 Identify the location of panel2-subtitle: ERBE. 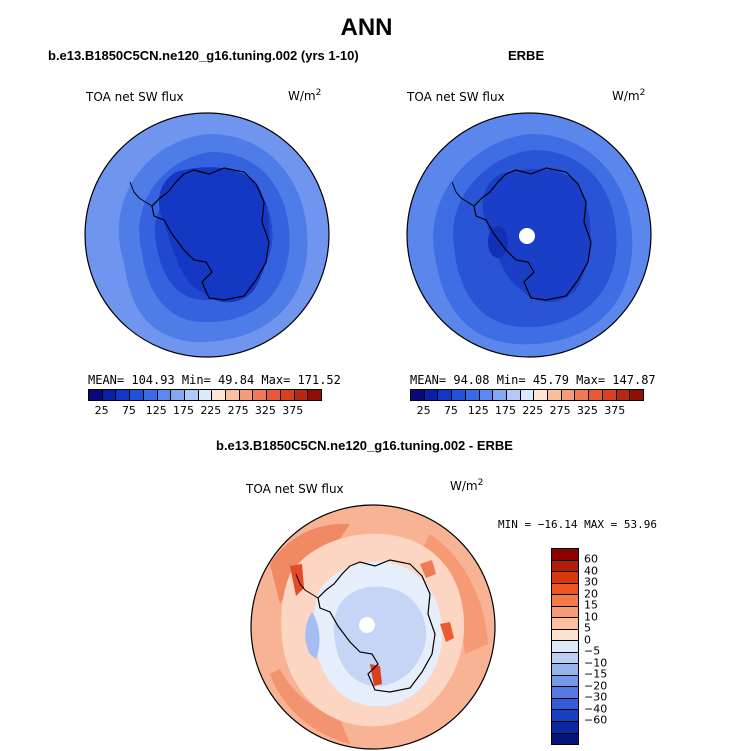
(526, 55).